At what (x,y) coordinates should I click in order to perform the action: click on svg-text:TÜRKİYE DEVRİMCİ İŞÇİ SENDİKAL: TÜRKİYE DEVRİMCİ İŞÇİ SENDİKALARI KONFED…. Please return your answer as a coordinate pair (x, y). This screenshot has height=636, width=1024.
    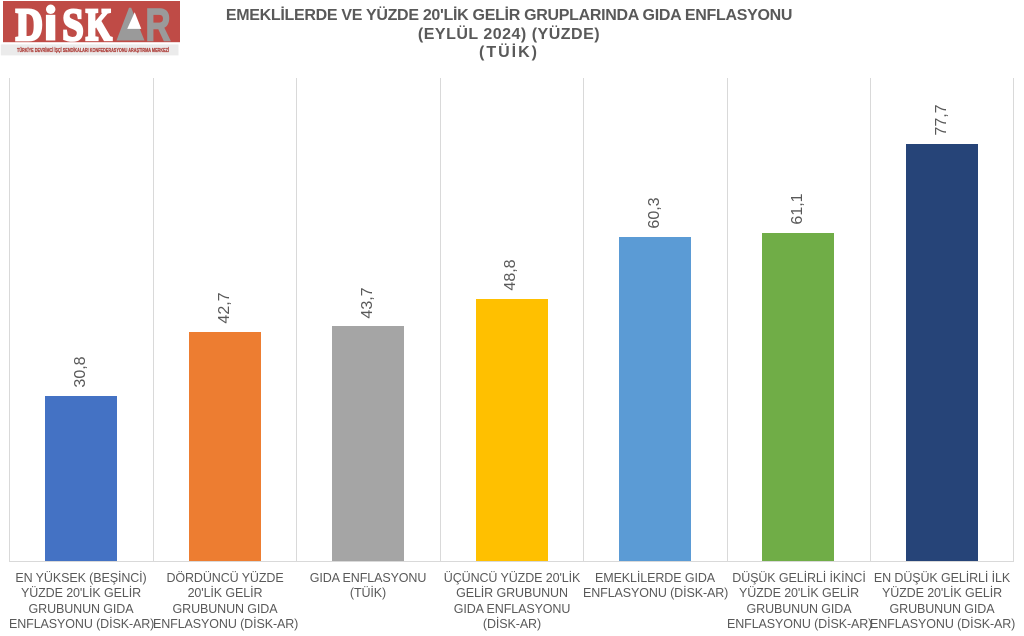
    Looking at the image, I should click on (93, 50).